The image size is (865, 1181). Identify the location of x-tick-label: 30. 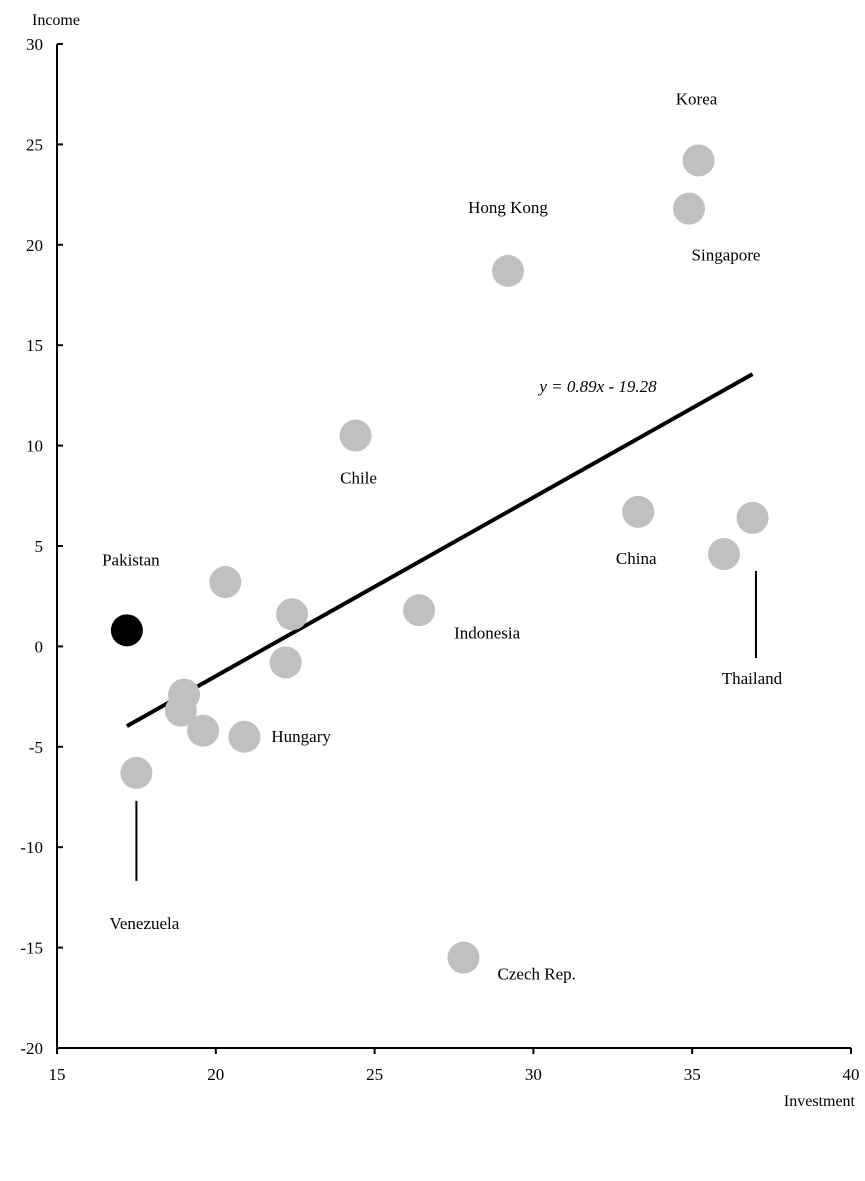
(533, 1074).